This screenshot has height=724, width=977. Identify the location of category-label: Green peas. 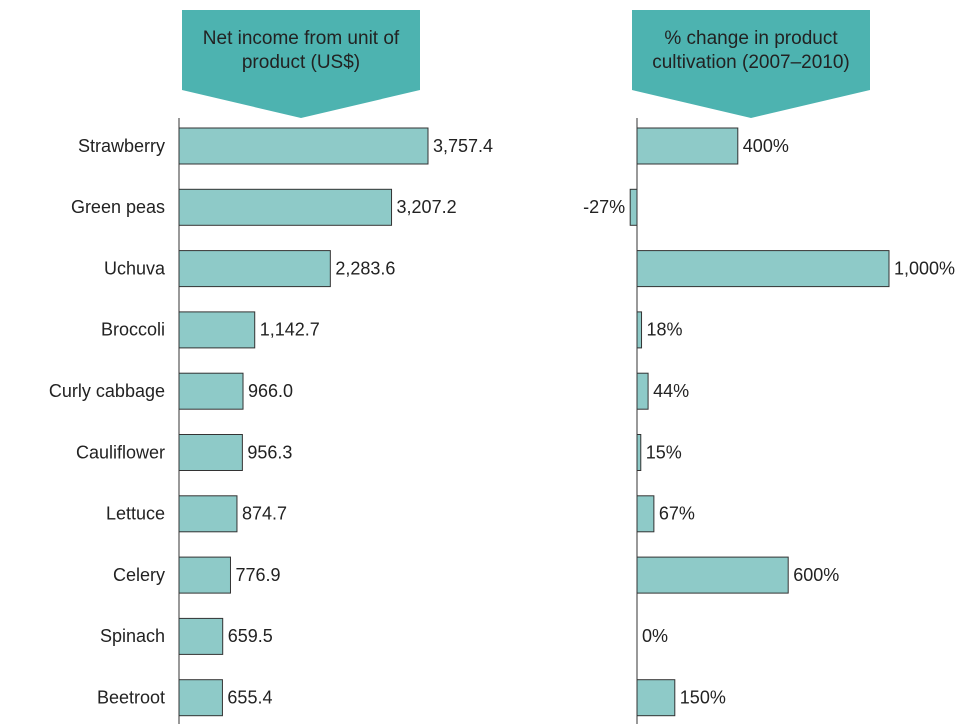
(118, 207).